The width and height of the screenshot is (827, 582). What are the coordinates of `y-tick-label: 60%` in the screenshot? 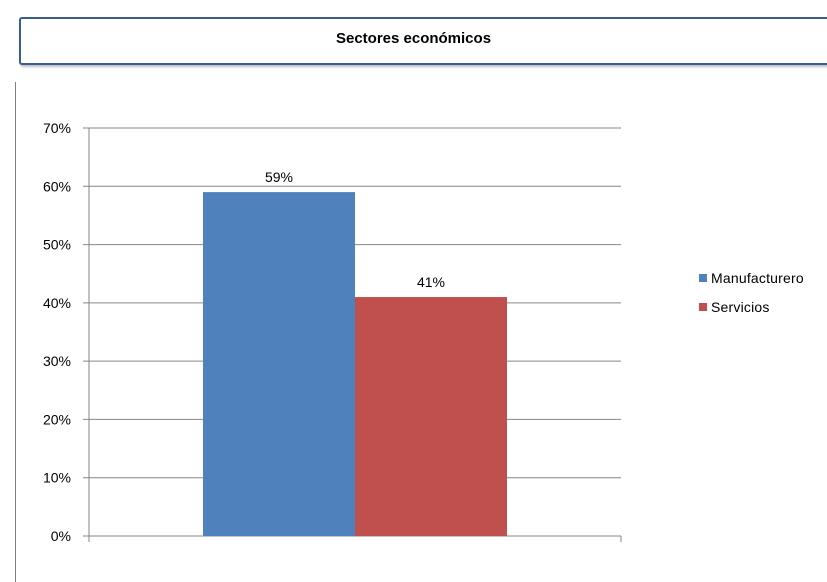 It's located at (57, 186).